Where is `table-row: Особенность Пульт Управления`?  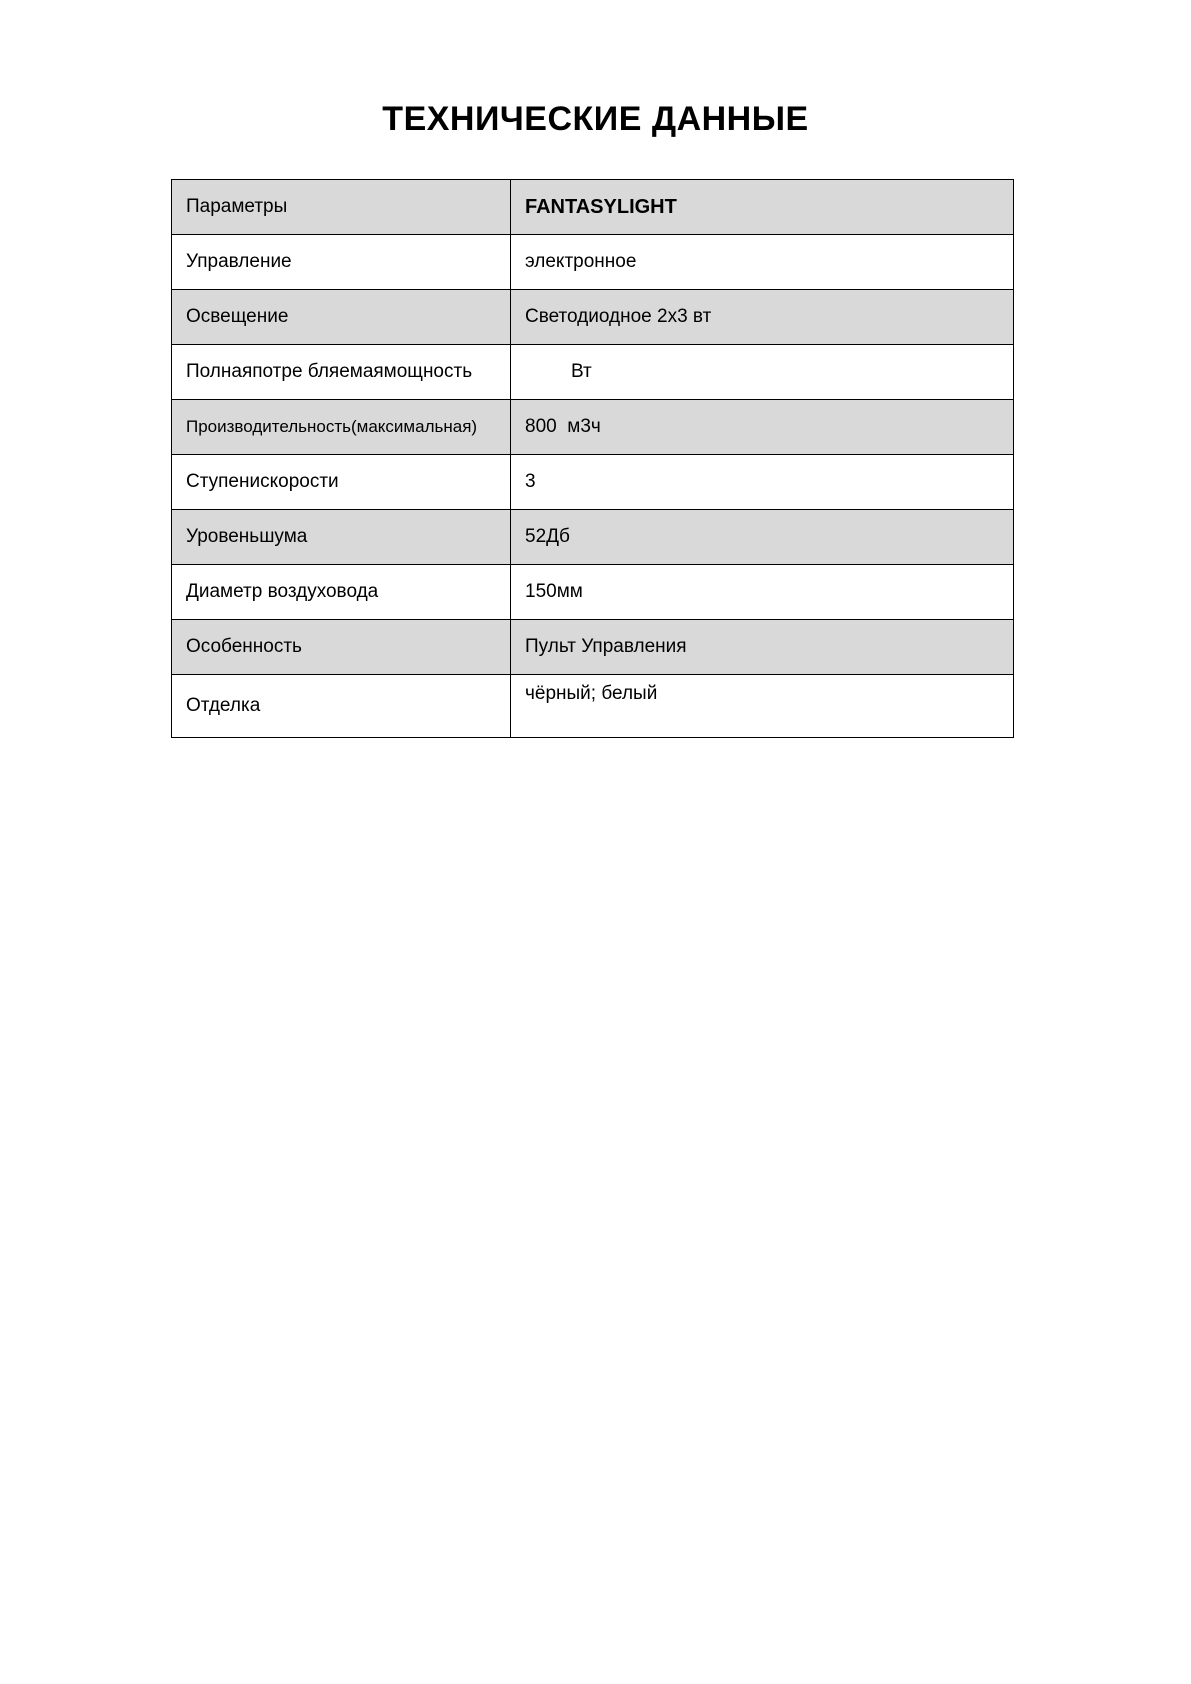 table-row: Особенность Пульт Управления is located at coordinates (592, 647).